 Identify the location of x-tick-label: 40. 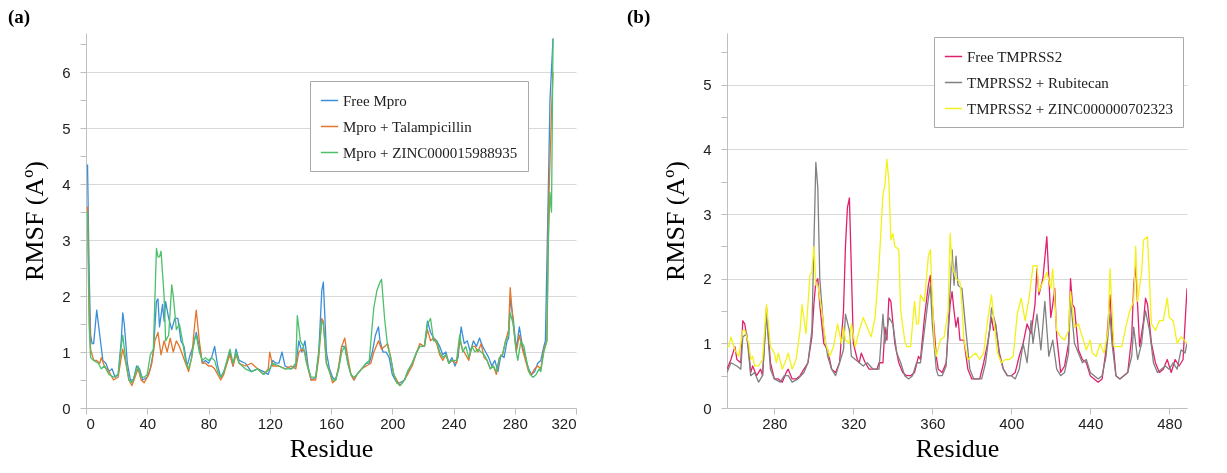
(148, 423).